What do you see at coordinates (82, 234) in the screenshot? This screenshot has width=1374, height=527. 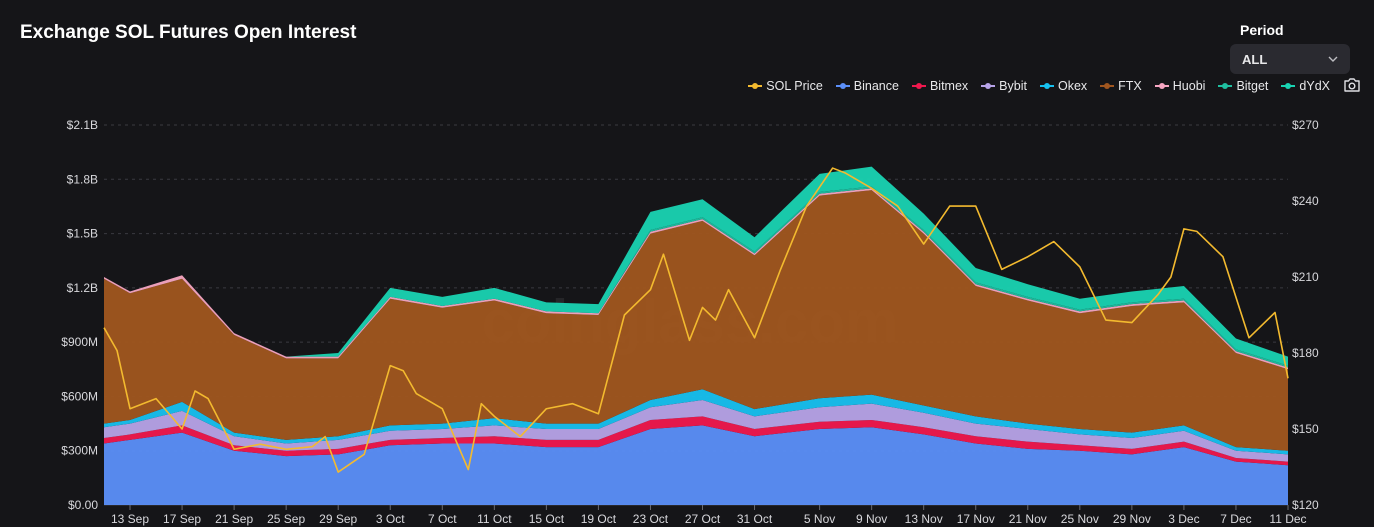 I see `left-tick-label: $1.5B` at bounding box center [82, 234].